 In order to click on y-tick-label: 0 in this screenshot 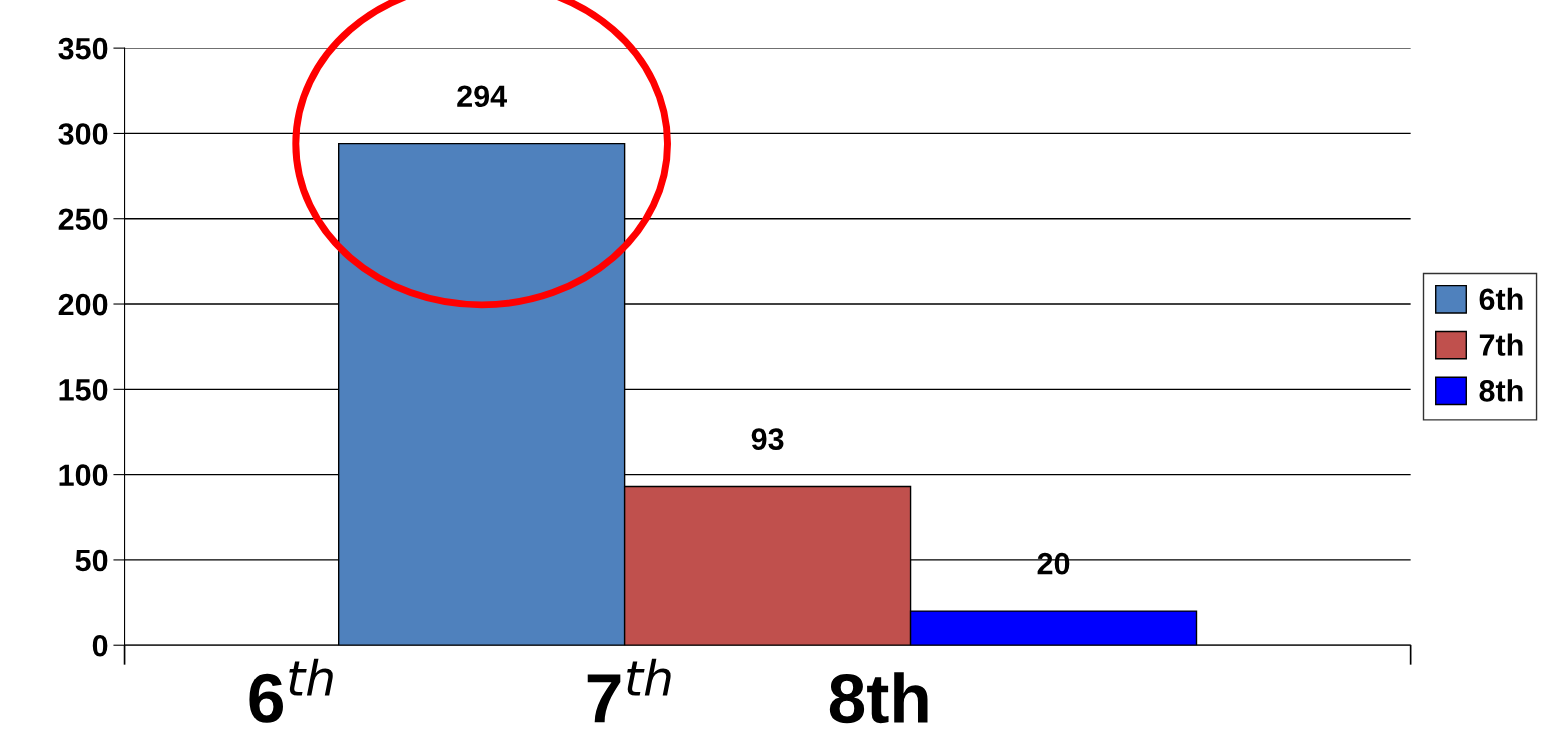, I will do `click(100, 645)`.